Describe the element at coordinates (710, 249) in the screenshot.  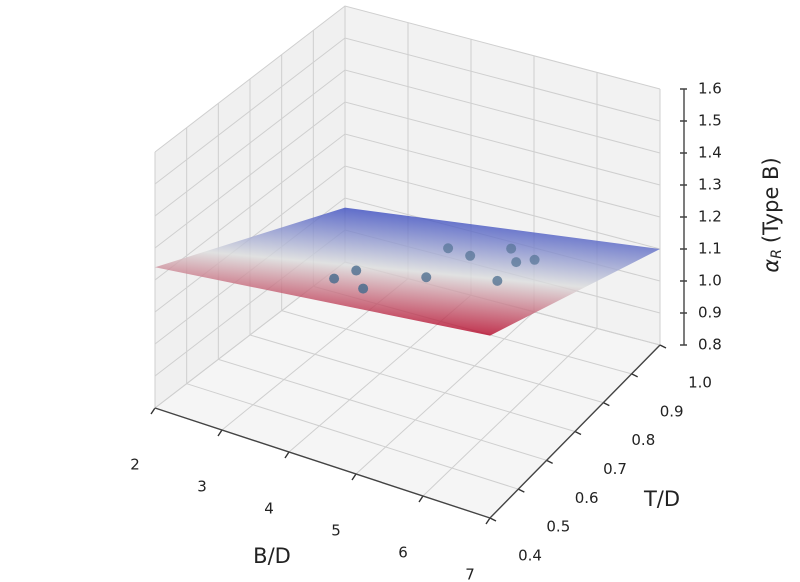
I see `z-tick-label: 1.1` at that location.